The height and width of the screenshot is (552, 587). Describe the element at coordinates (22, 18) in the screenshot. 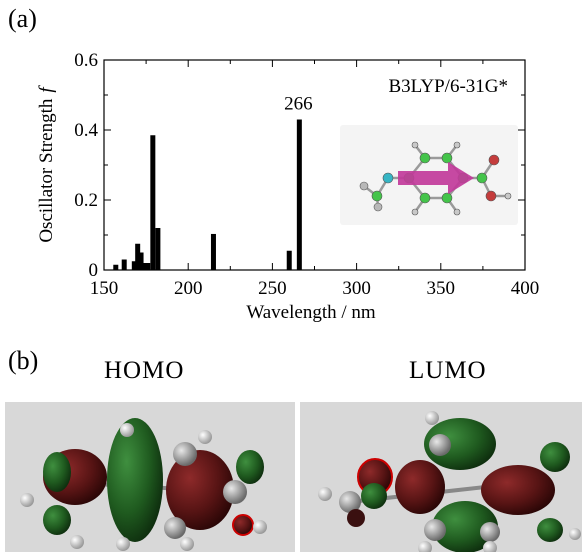

I see `panel-a-label: (a)` at that location.